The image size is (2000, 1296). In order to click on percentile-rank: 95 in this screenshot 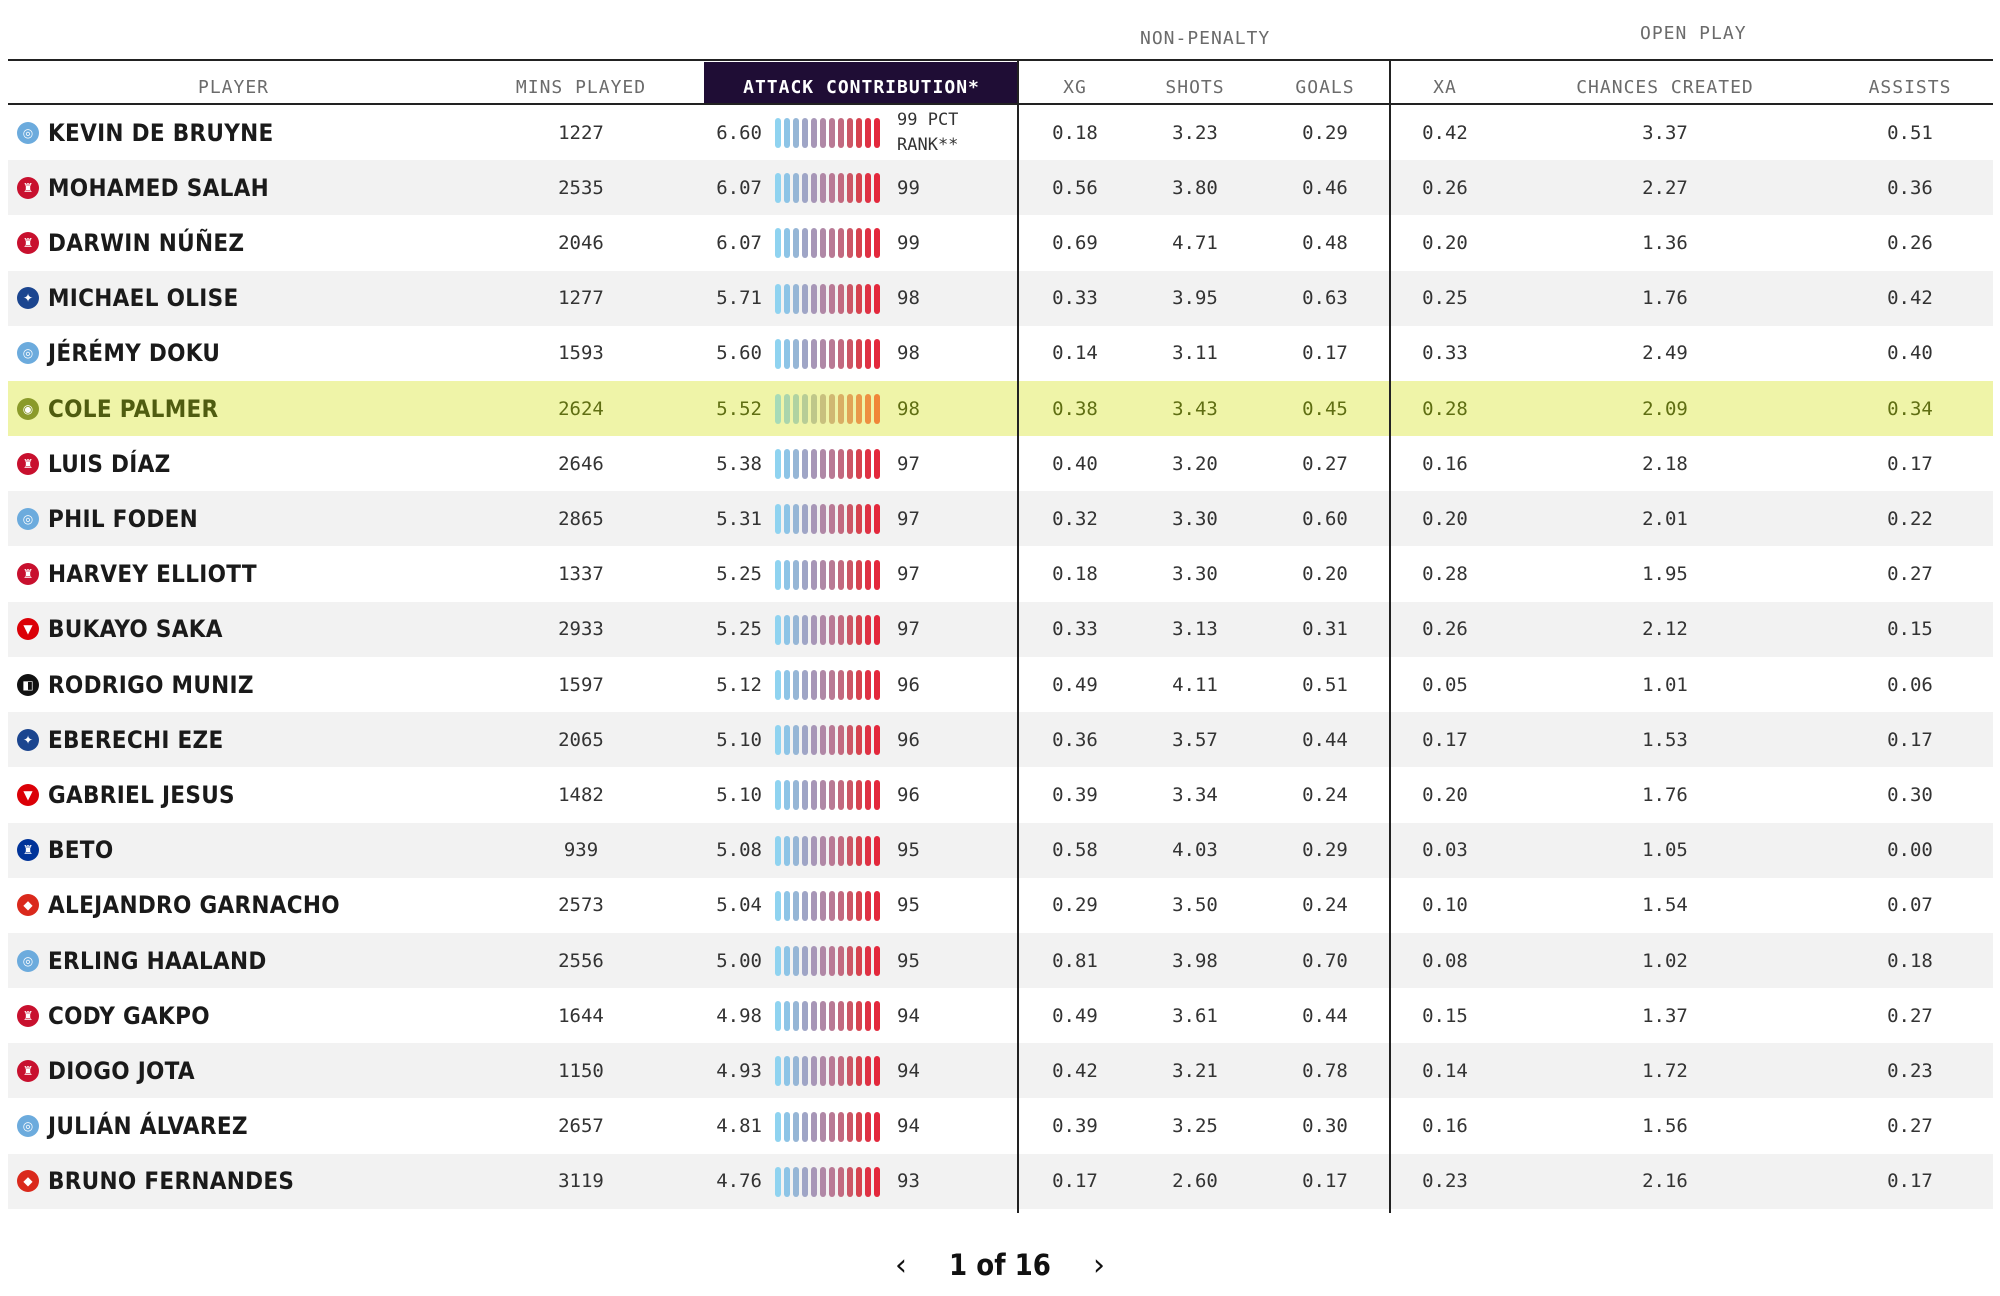, I will do `click(908, 850)`.